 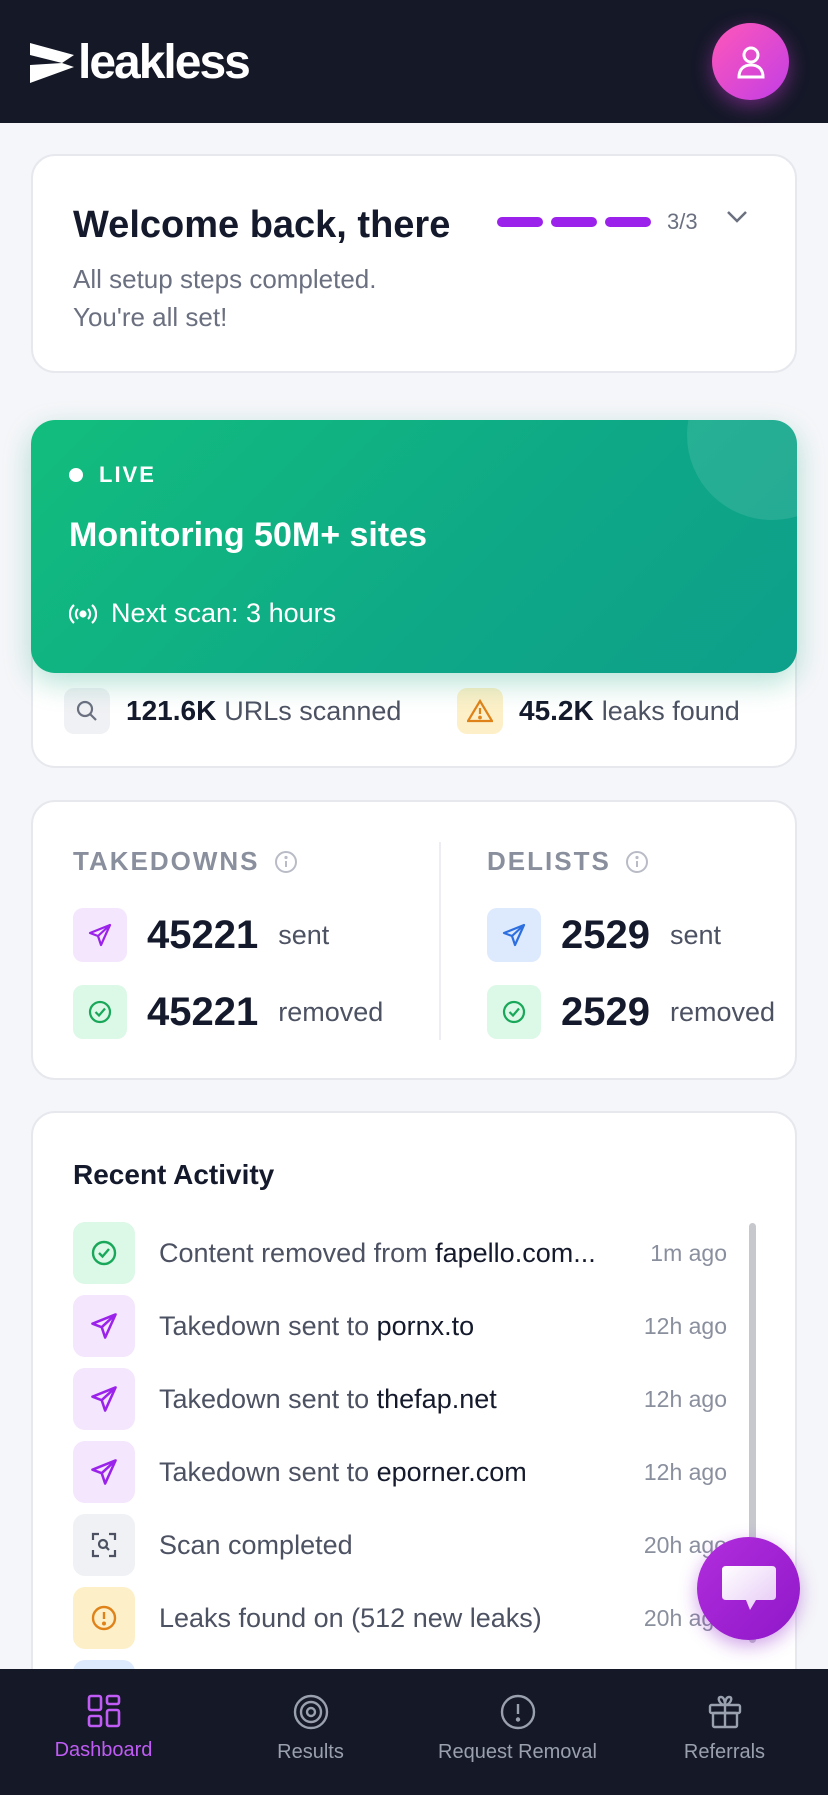 I want to click on app-header: leakless, so click(x=414, y=61).